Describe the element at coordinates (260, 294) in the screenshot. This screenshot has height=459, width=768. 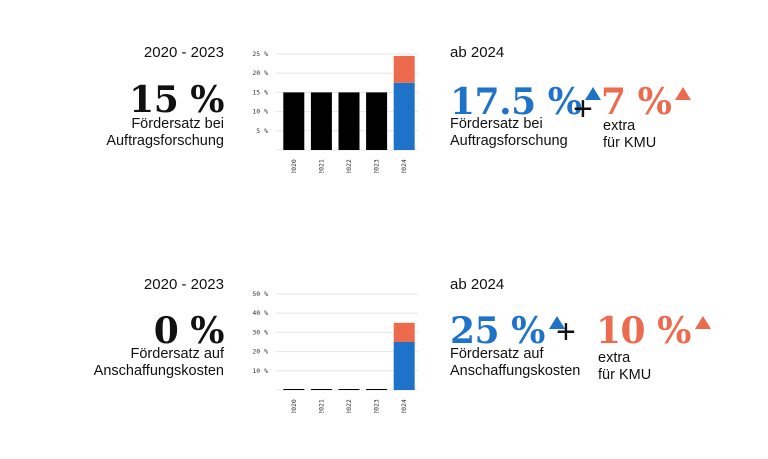
I see `y-tick-label: 50 %` at that location.